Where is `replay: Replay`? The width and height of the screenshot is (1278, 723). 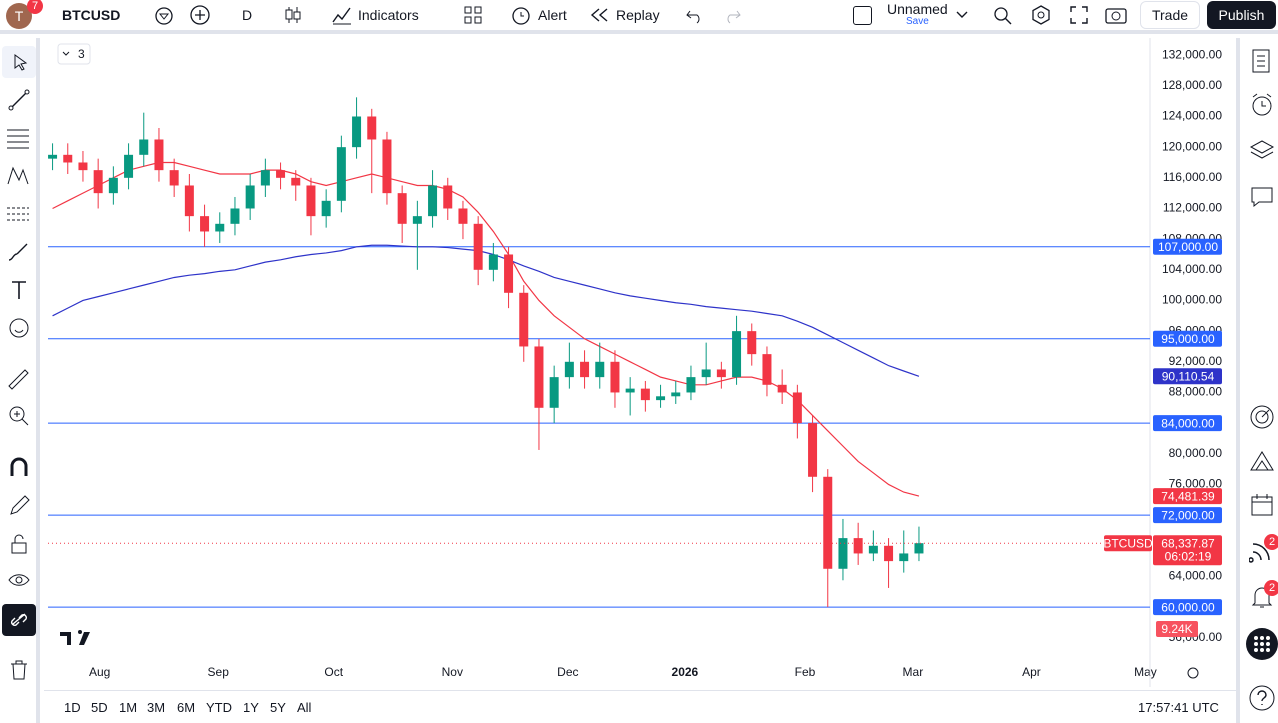
replay: Replay is located at coordinates (638, 15).